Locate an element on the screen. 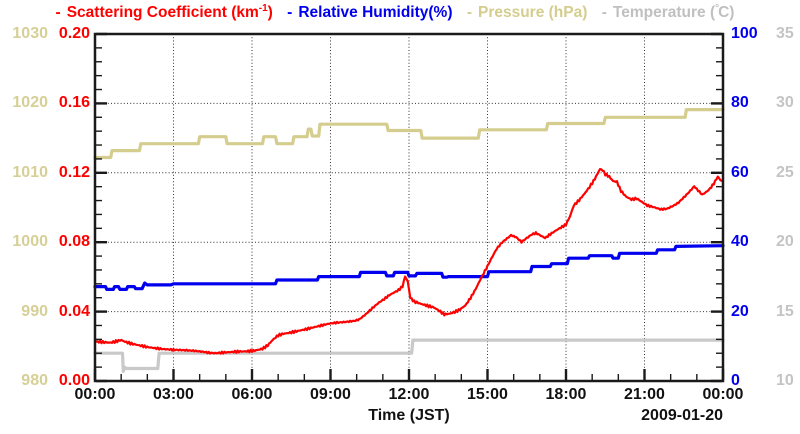 The width and height of the screenshot is (800, 434). time-tick-label: 12:00 is located at coordinates (409, 394).